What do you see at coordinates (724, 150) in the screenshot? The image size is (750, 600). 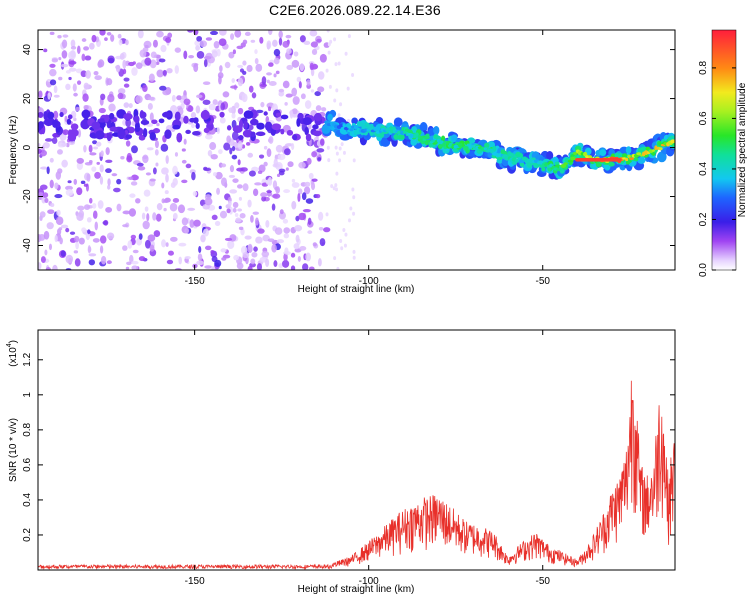 I see `colorbar-gradient` at bounding box center [724, 150].